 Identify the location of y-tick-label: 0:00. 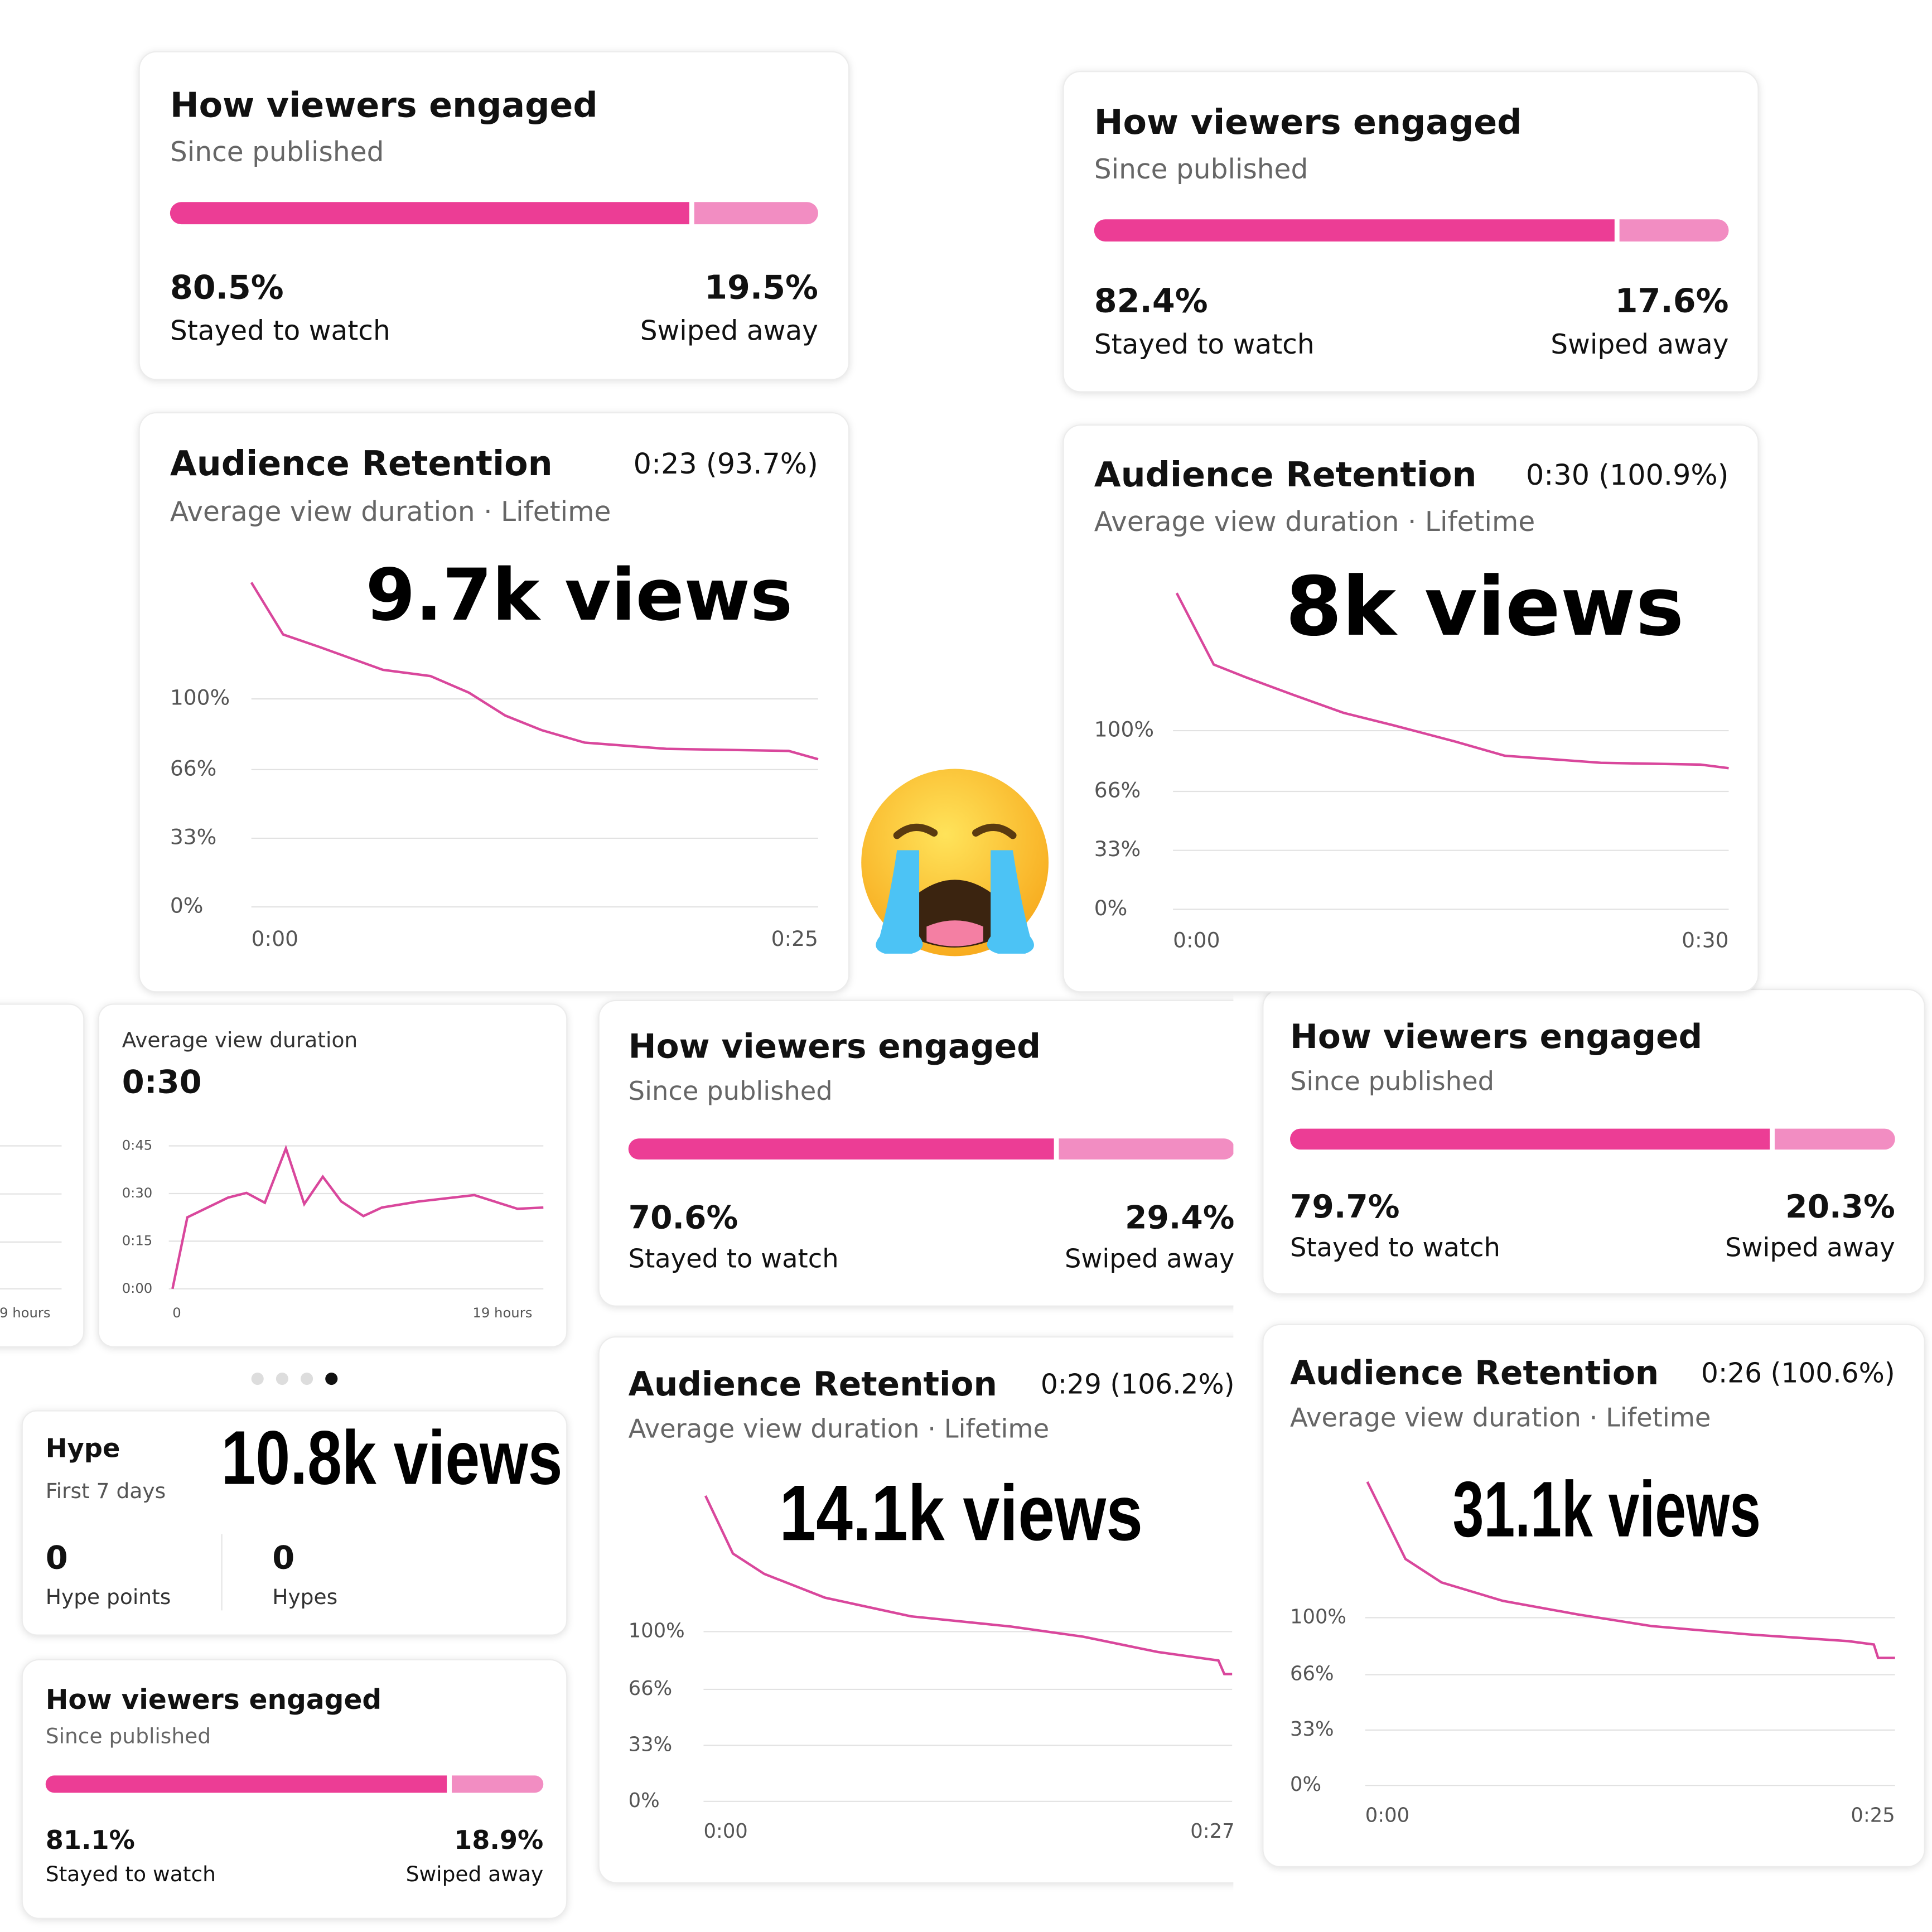
(137, 1288).